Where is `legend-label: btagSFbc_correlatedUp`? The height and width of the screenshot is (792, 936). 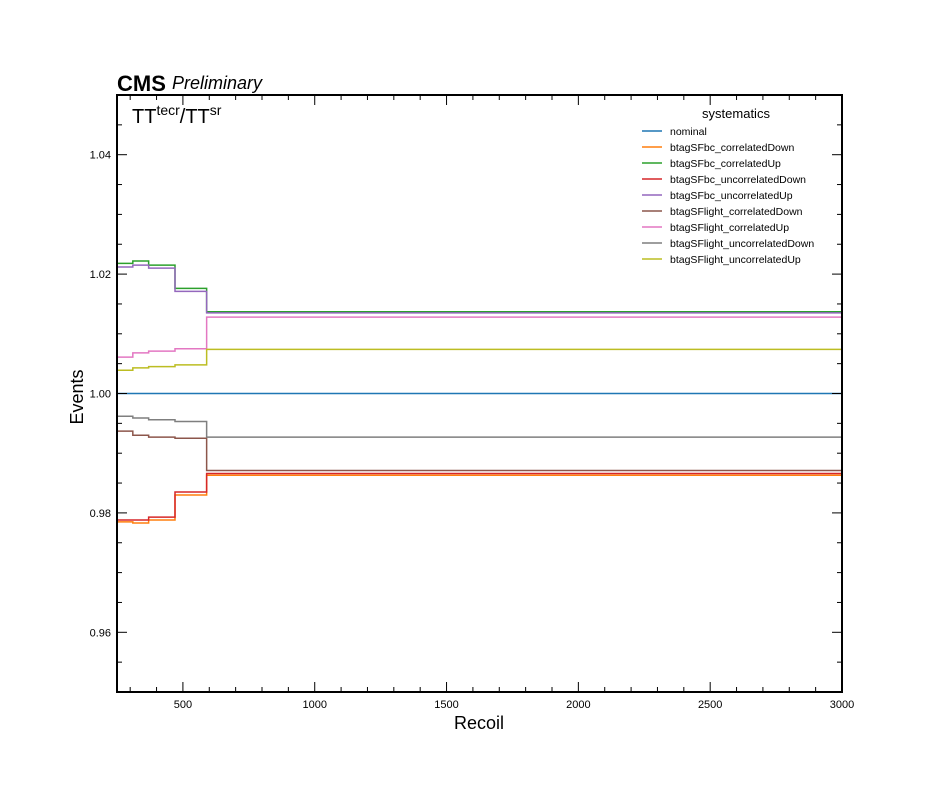
legend-label: btagSFbc_correlatedUp is located at coordinates (725, 164).